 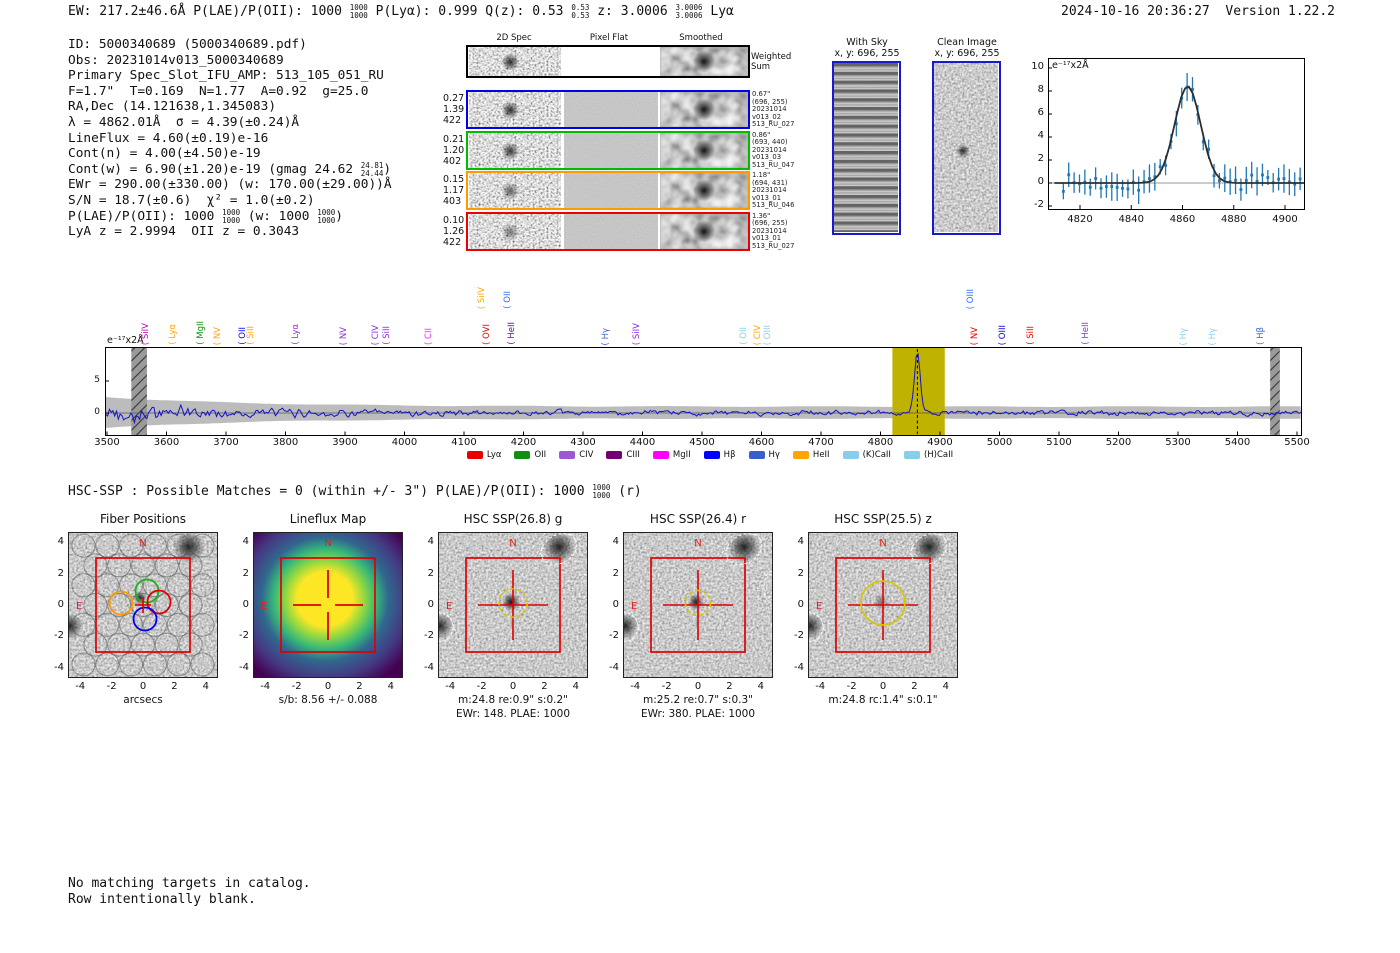 What do you see at coordinates (339, 216) in the screenshot?
I see `info-line-text: )` at bounding box center [339, 216].